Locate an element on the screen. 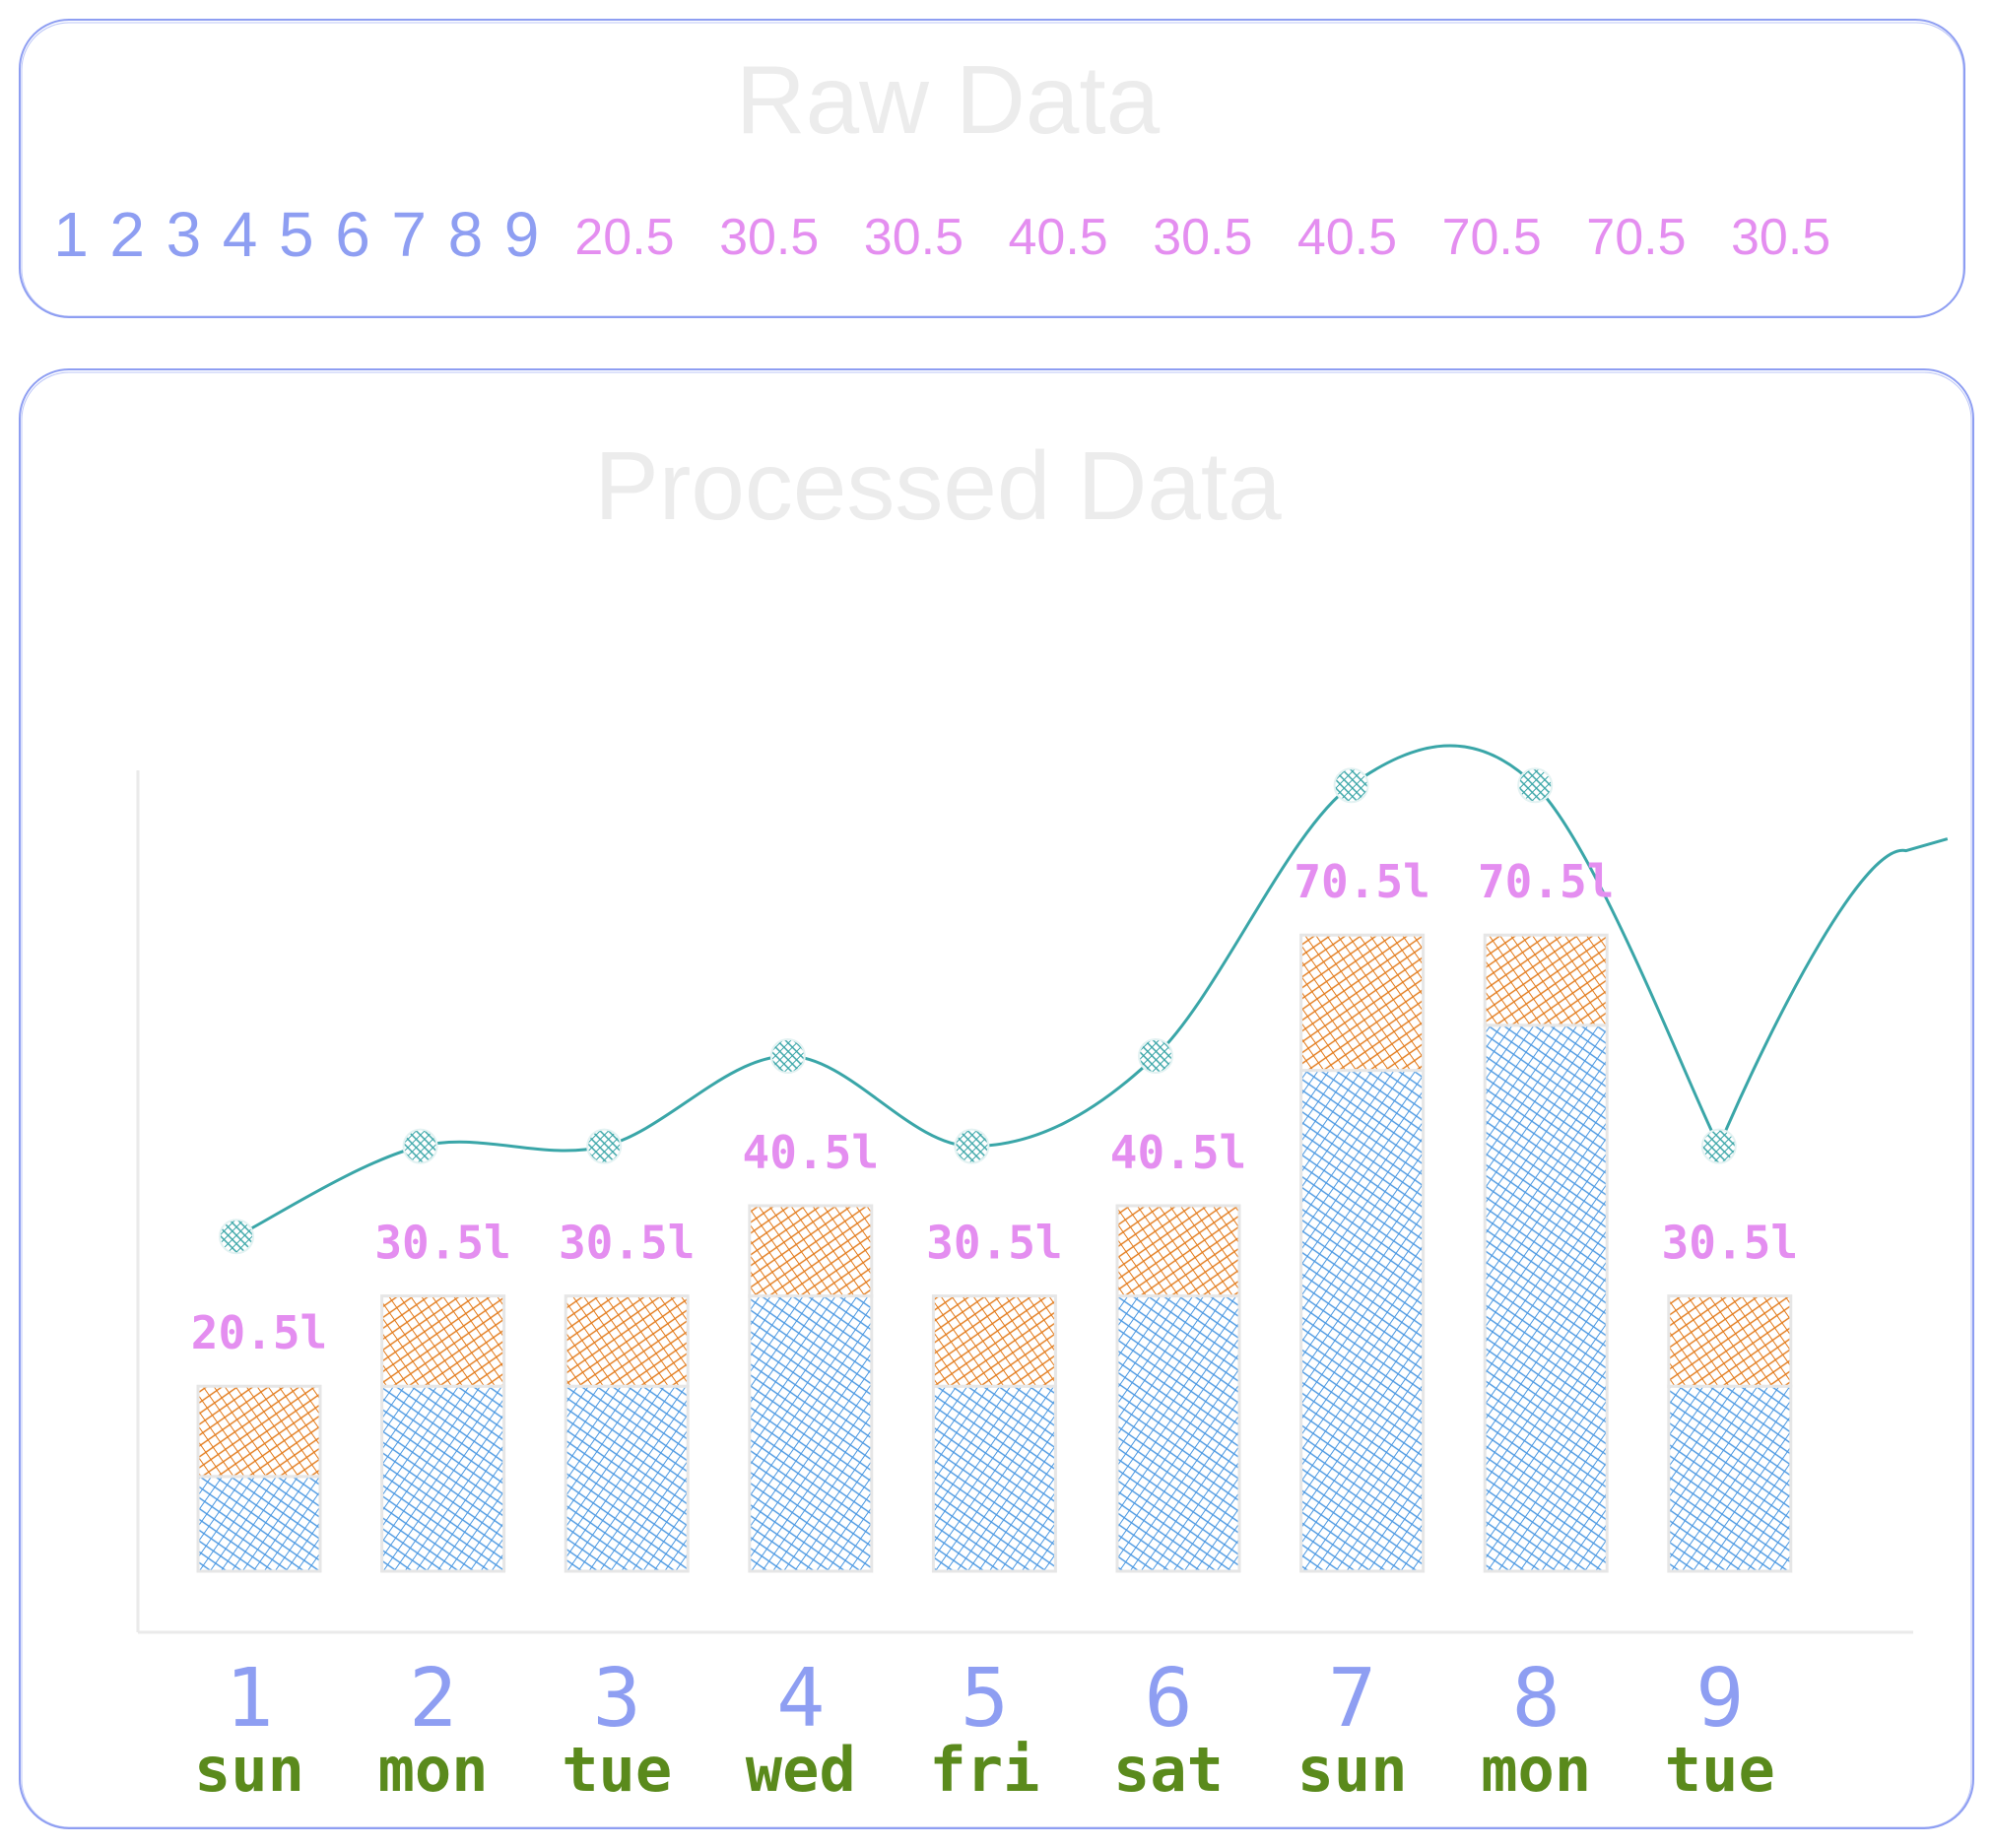 Image resolution: width=1993 pixels, height=1848 pixels. raw-number: 4 is located at coordinates (240, 234).